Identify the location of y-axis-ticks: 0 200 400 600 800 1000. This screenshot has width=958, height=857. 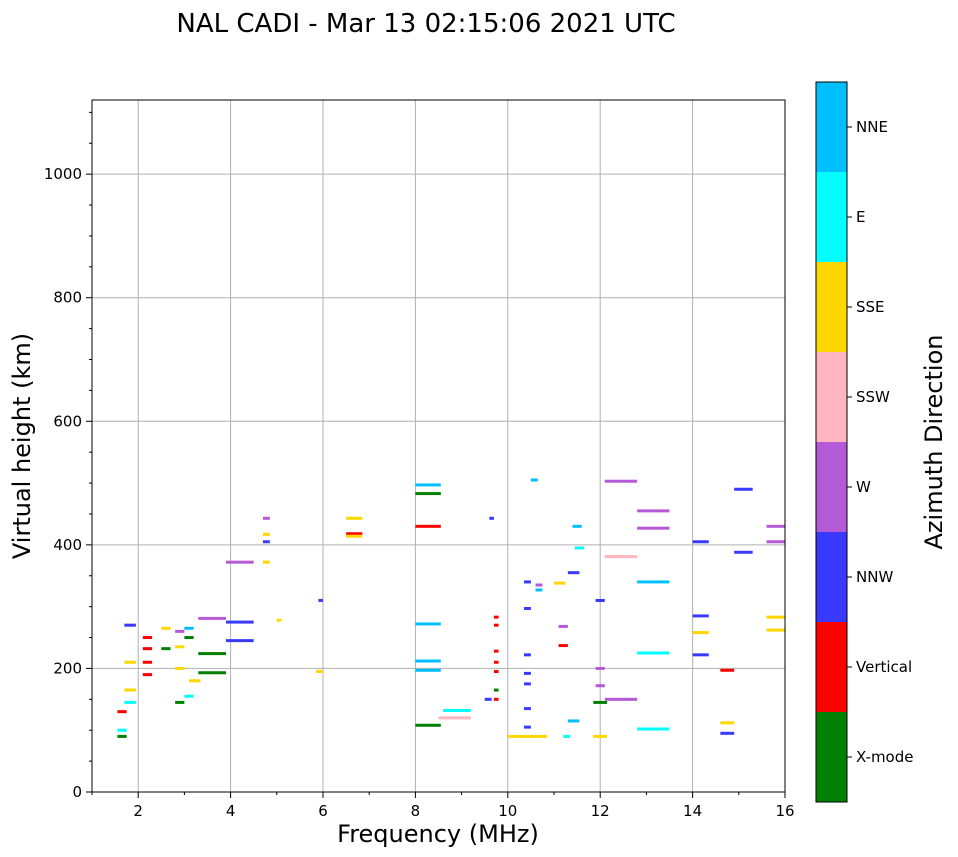
(68, 456).